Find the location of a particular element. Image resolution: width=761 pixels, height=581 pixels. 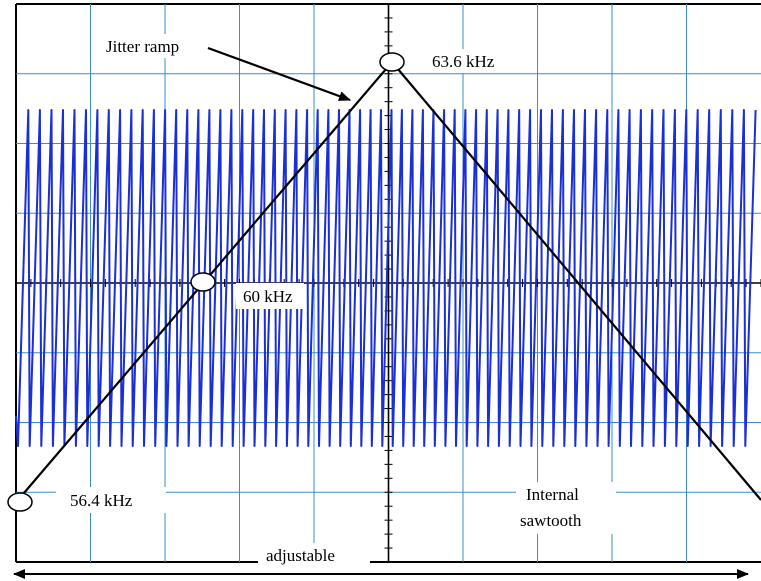

freq-min-bg is located at coordinates (111, 500).